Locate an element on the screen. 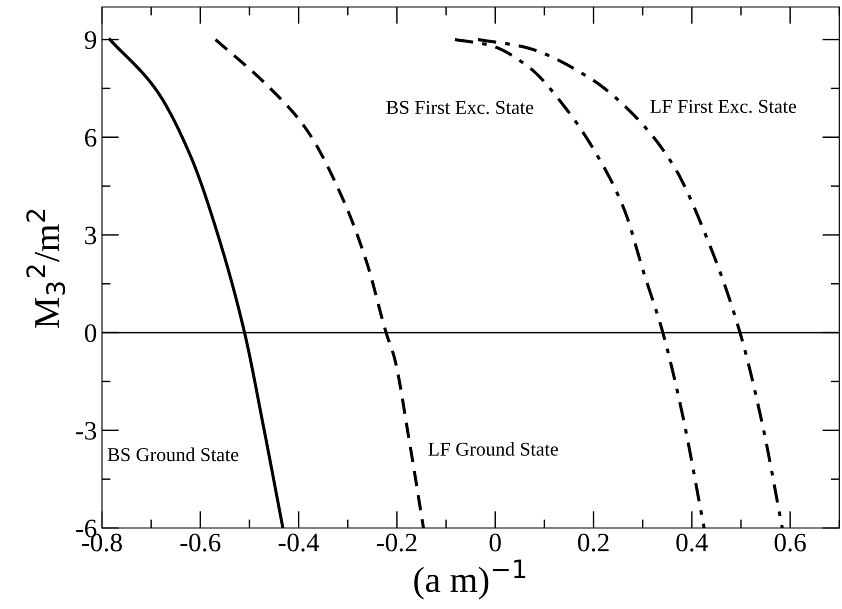  x-tick-label: -0.2 is located at coordinates (396, 543).